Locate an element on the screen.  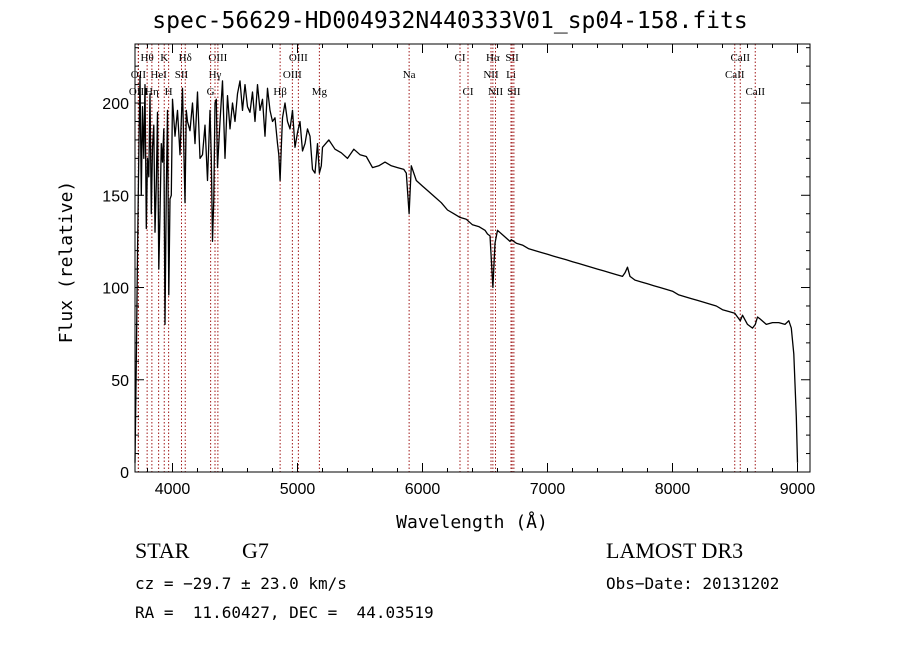
x-tick-label: 6000 is located at coordinates (423, 489).